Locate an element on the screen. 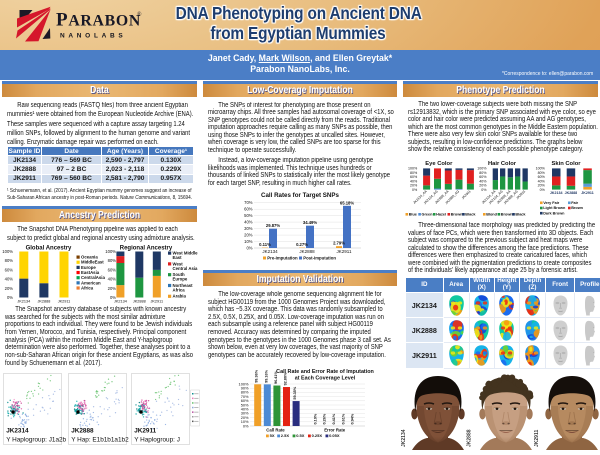  svg-text: 0.5X is located at coordinates (300, 435).